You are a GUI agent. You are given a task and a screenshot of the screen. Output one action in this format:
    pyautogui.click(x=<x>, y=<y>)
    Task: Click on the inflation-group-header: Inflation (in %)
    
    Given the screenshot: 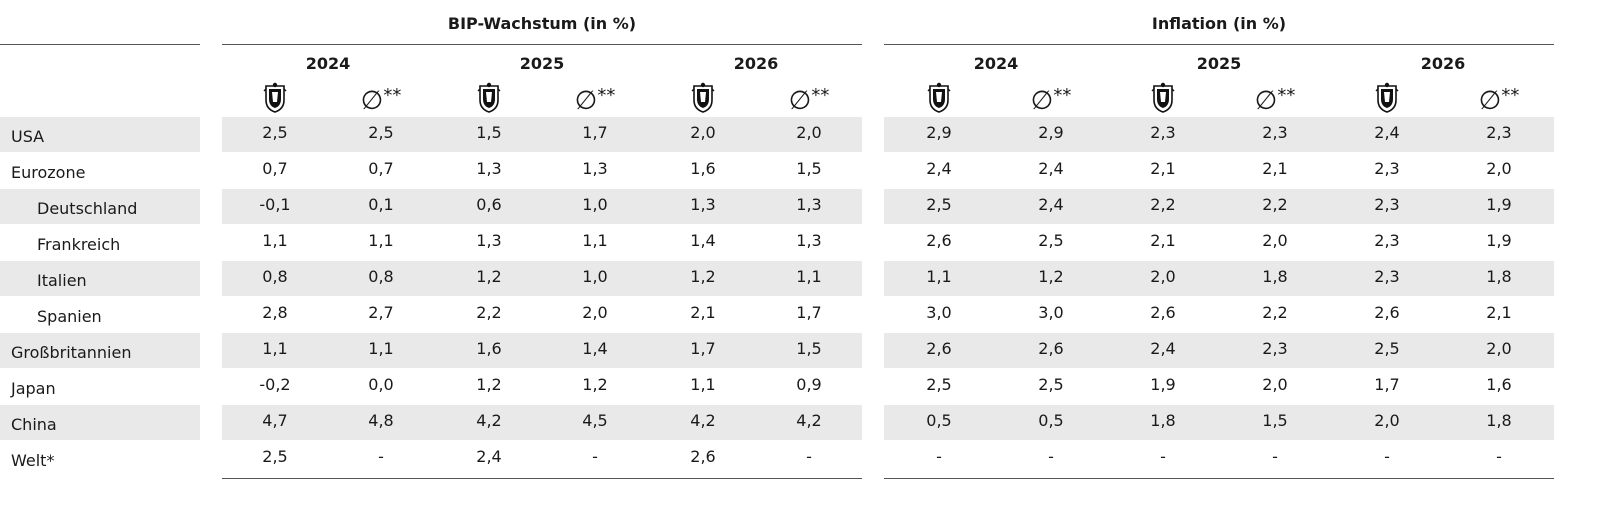 What is the action you would take?
    pyautogui.click(x=1219, y=23)
    